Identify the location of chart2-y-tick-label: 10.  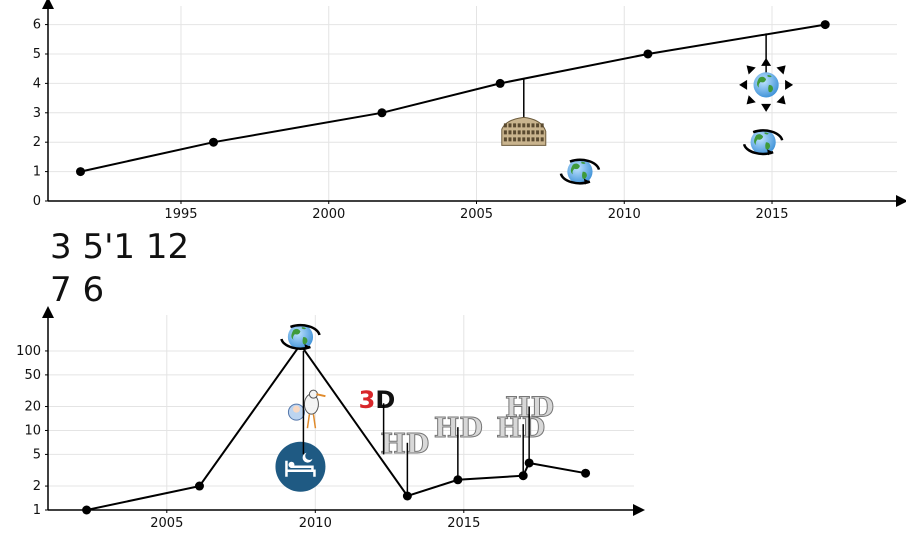
(32, 430).